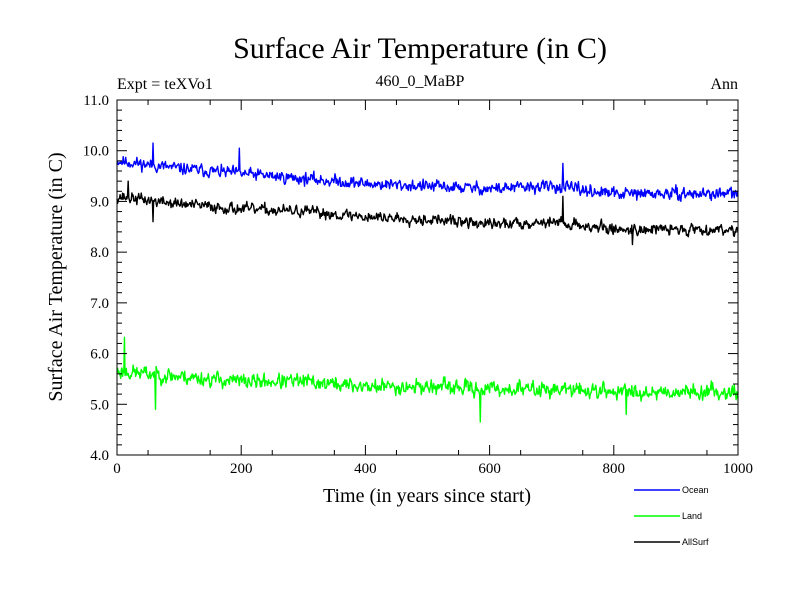  I want to click on subtitle-left: Expt = teXVo1, so click(165, 84).